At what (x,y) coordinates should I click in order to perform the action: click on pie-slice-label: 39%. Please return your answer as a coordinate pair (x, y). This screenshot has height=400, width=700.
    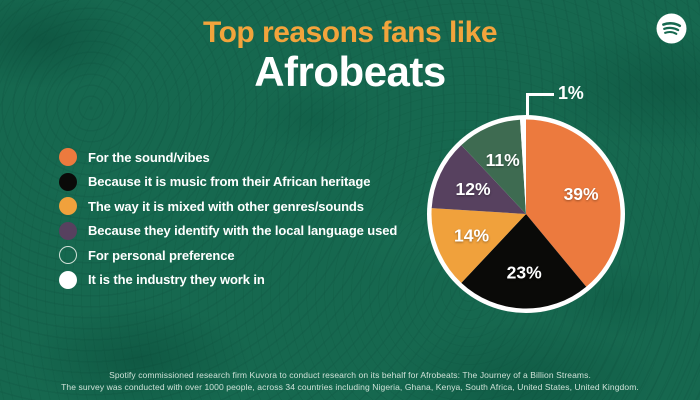
    Looking at the image, I should click on (581, 194).